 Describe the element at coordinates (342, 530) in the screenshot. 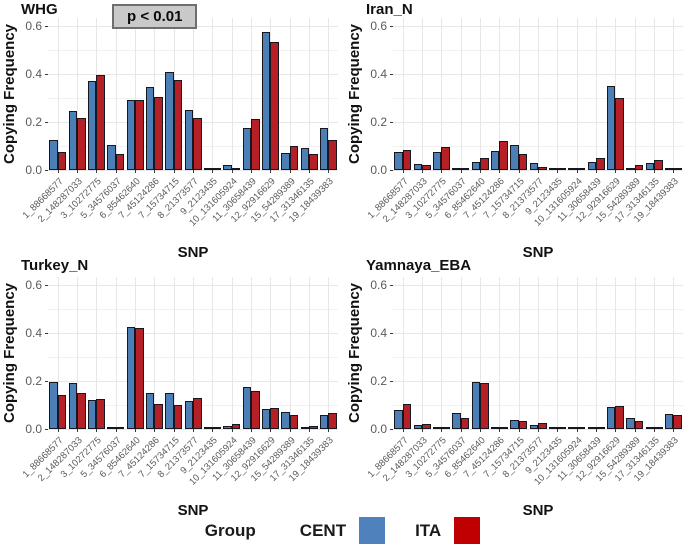

I see `legend: Group CENT ITA` at that location.